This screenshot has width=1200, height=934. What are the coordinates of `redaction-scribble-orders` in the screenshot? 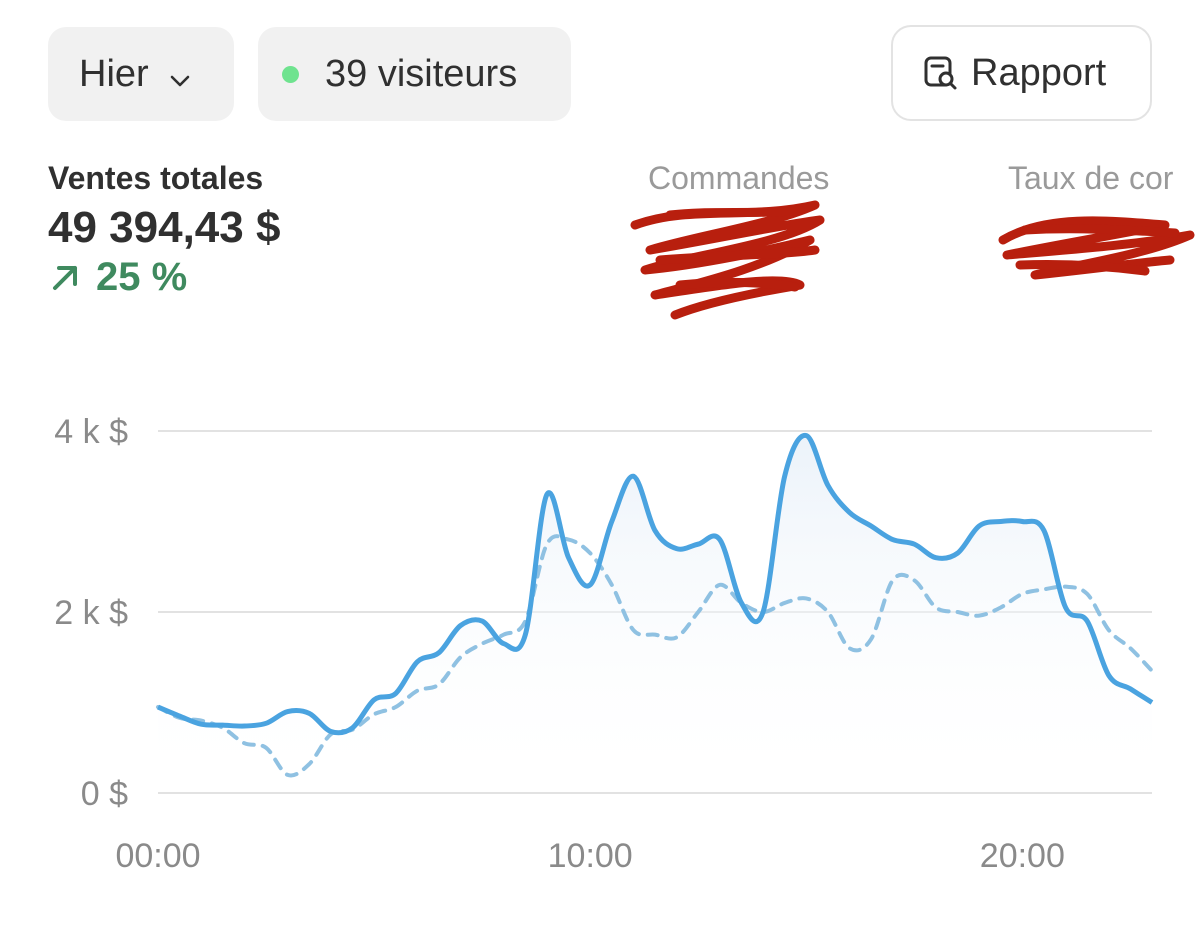 It's located at (727, 260).